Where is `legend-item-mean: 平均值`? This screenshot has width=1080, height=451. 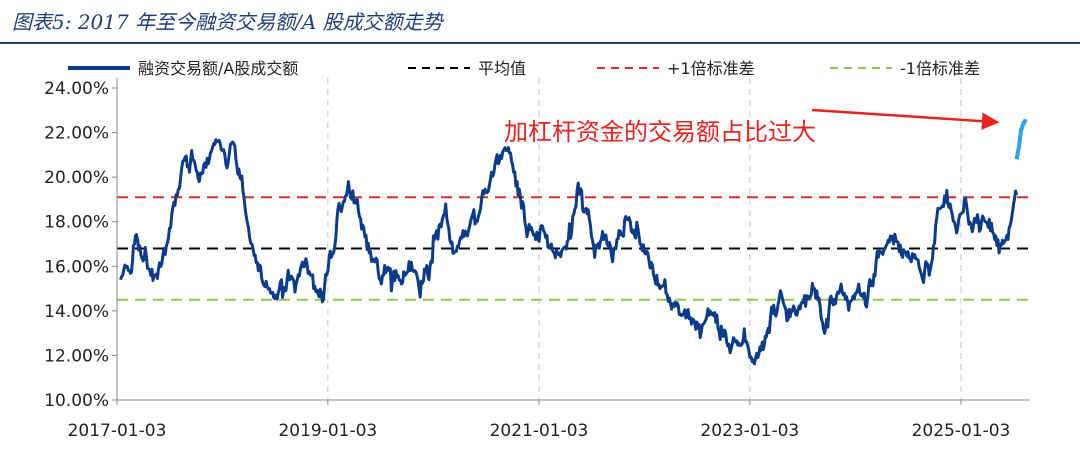
legend-item-mean: 平均值 is located at coordinates (467, 68).